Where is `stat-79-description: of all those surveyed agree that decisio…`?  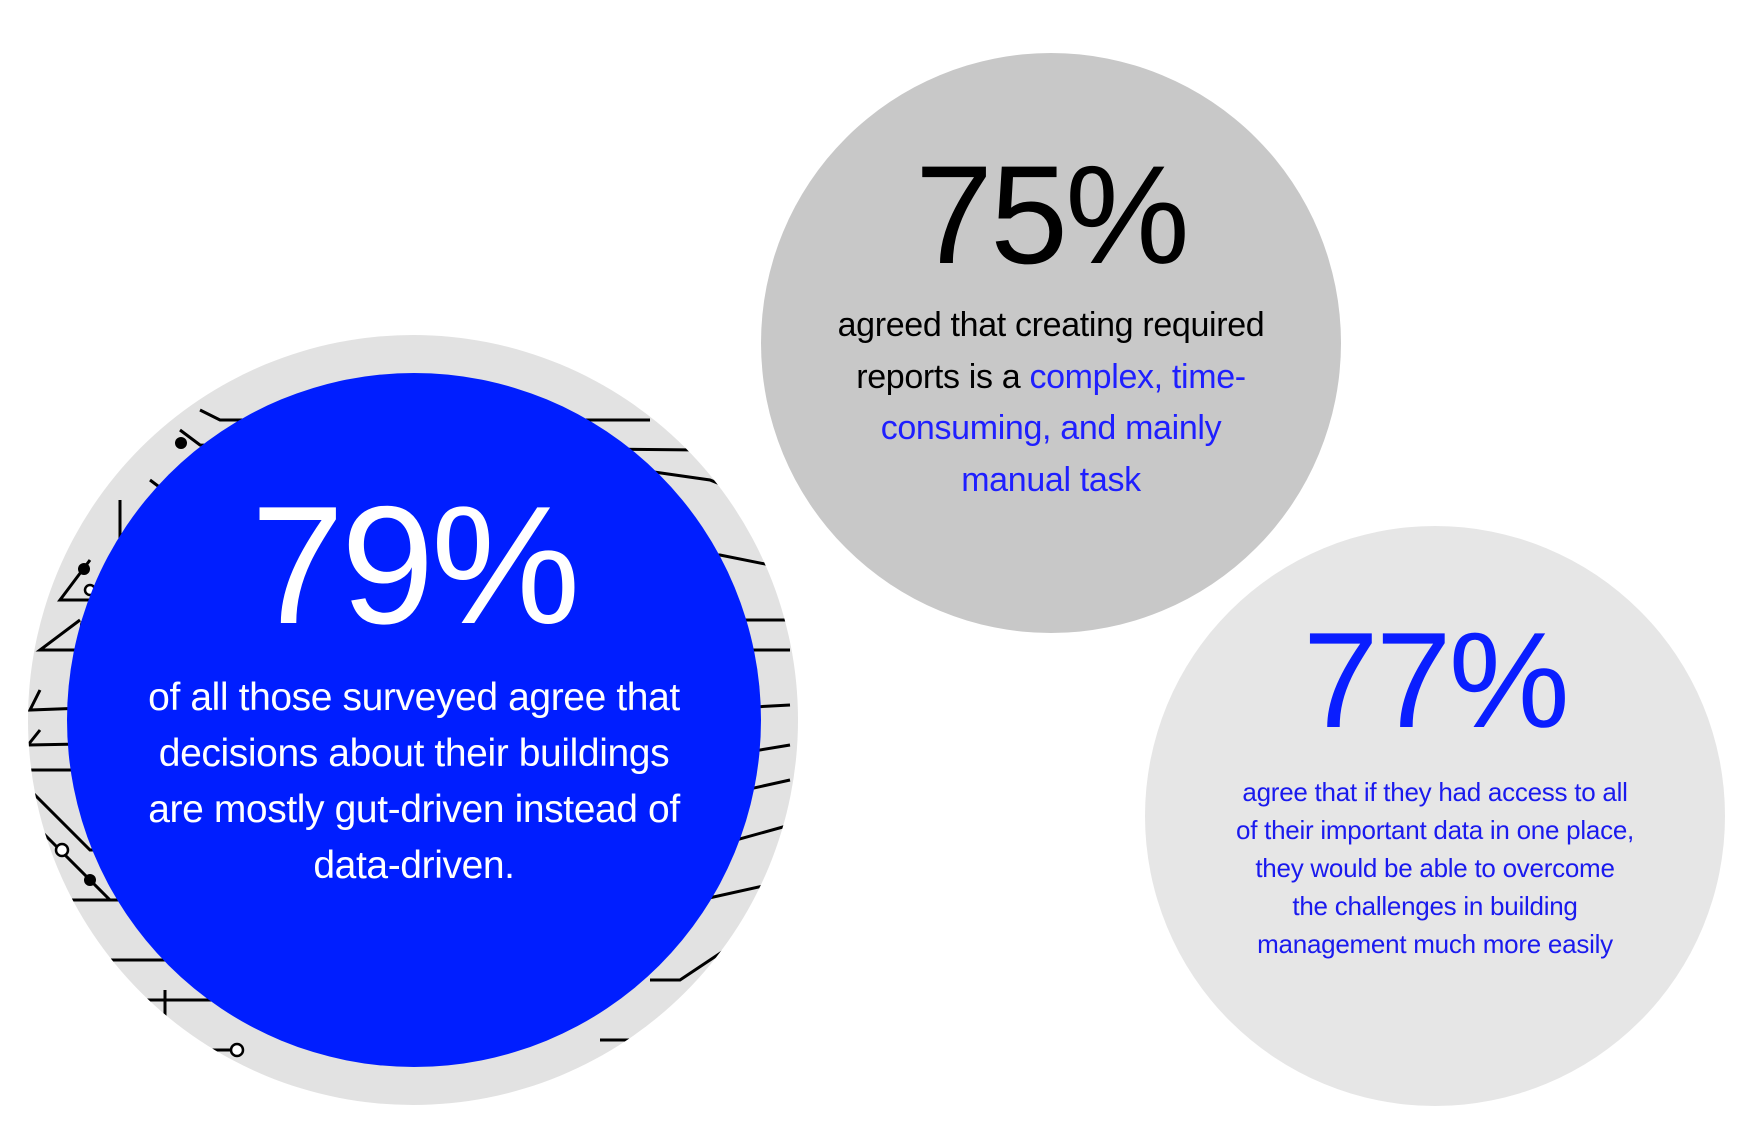
stat-79-description: of all those surveyed agree that decisio… is located at coordinates (414, 781).